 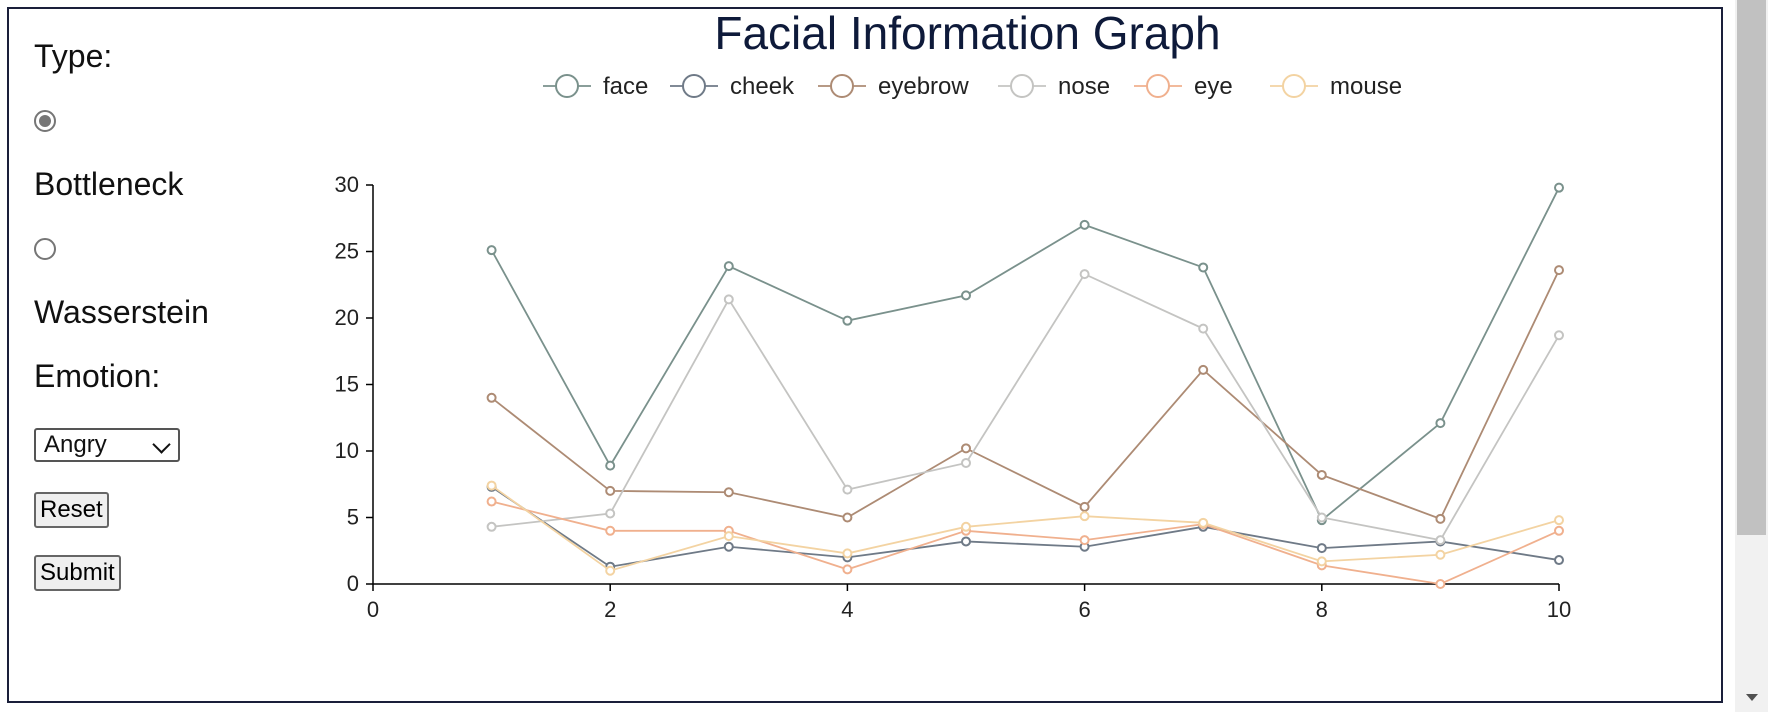 What do you see at coordinates (1559, 609) in the screenshot?
I see `x-tick-label: 10` at bounding box center [1559, 609].